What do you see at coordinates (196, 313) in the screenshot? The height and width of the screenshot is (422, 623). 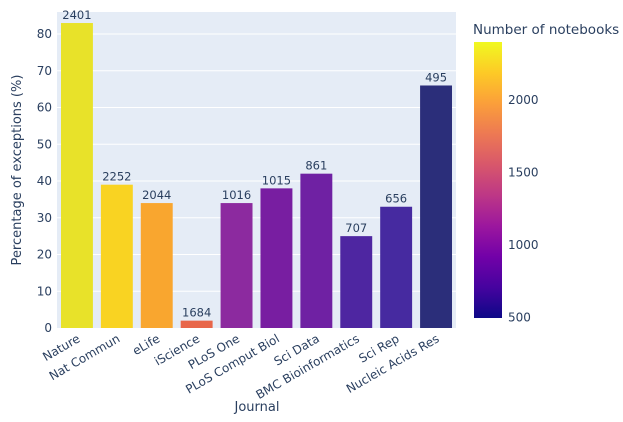 I see `bar-label: 1684` at bounding box center [196, 313].